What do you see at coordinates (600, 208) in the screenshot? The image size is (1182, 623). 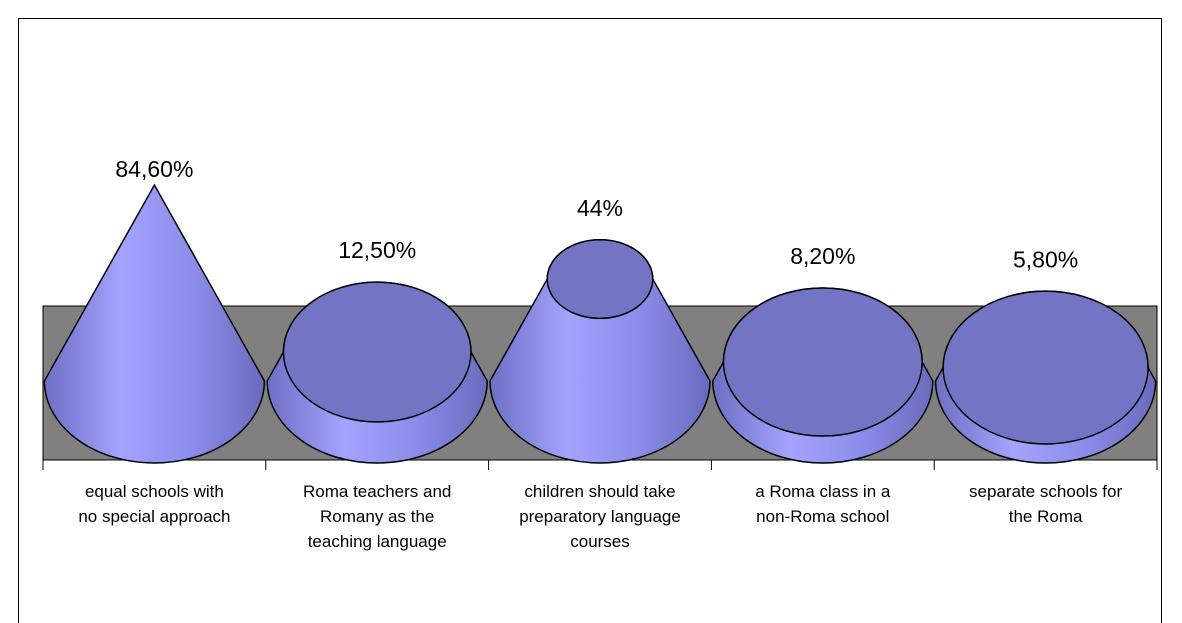 I see `value-label: 44%` at bounding box center [600, 208].